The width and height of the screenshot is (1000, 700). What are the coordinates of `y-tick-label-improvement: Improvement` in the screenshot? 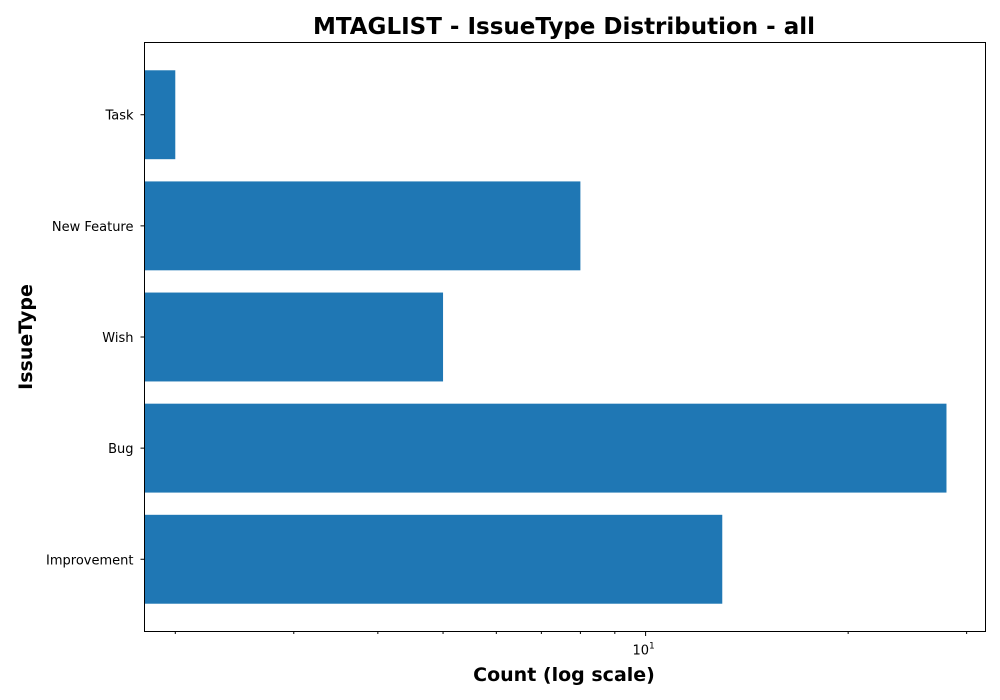 It's located at (89, 560).